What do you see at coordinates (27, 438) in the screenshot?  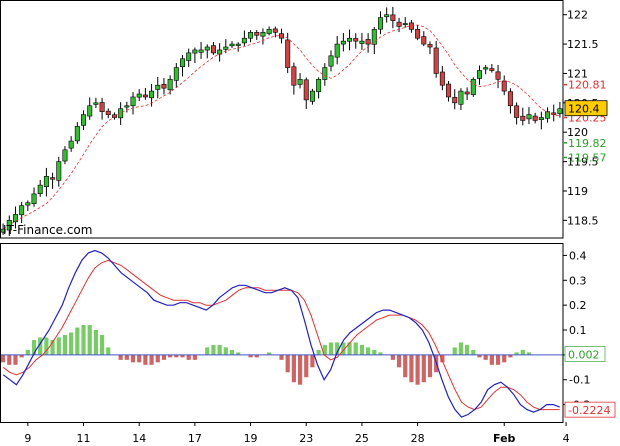 I see `x-tick-label: 9` at bounding box center [27, 438].